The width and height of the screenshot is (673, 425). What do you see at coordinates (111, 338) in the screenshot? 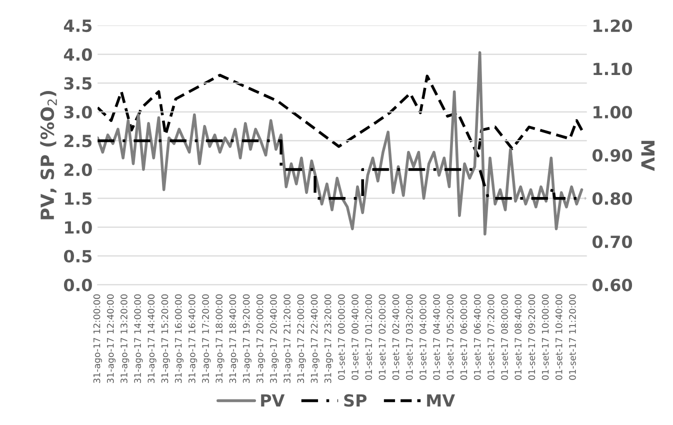
I see `x-tick-label: 31-ago-17 12:40:00` at bounding box center [111, 338].